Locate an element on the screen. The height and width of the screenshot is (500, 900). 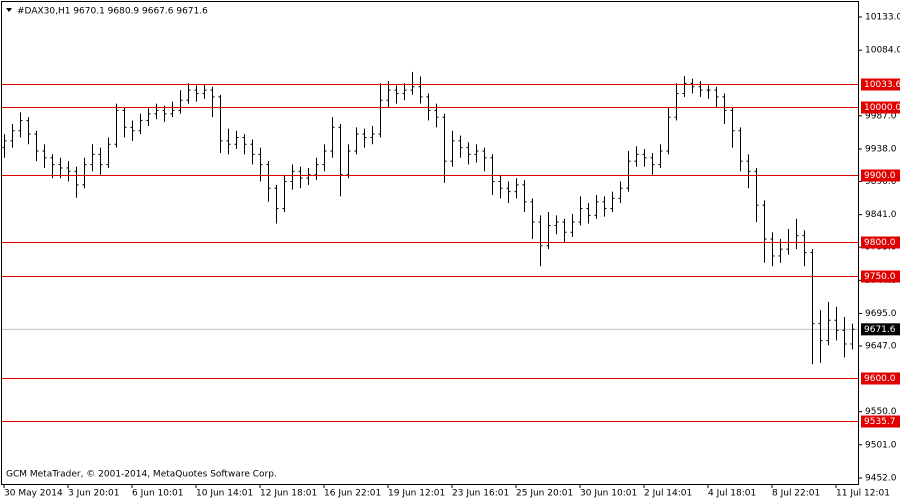
level-label: 10000.0 is located at coordinates (882, 108).